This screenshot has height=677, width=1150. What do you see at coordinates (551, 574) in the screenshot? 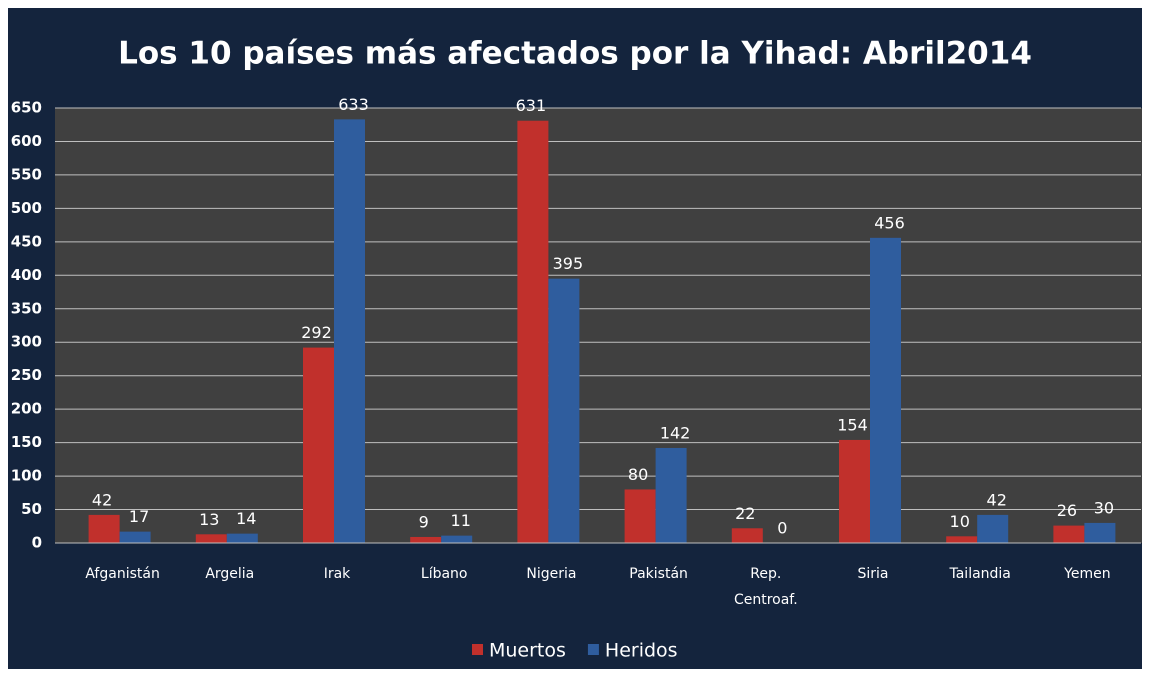
I see `x-tick-label: Nigeria` at bounding box center [551, 574].